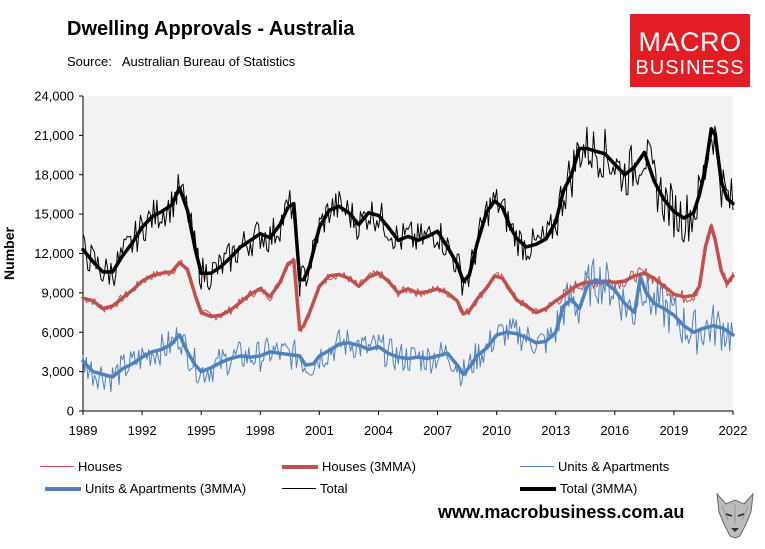 This screenshot has width=765, height=549. What do you see at coordinates (89, 61) in the screenshot?
I see `source-label: Source:` at bounding box center [89, 61].